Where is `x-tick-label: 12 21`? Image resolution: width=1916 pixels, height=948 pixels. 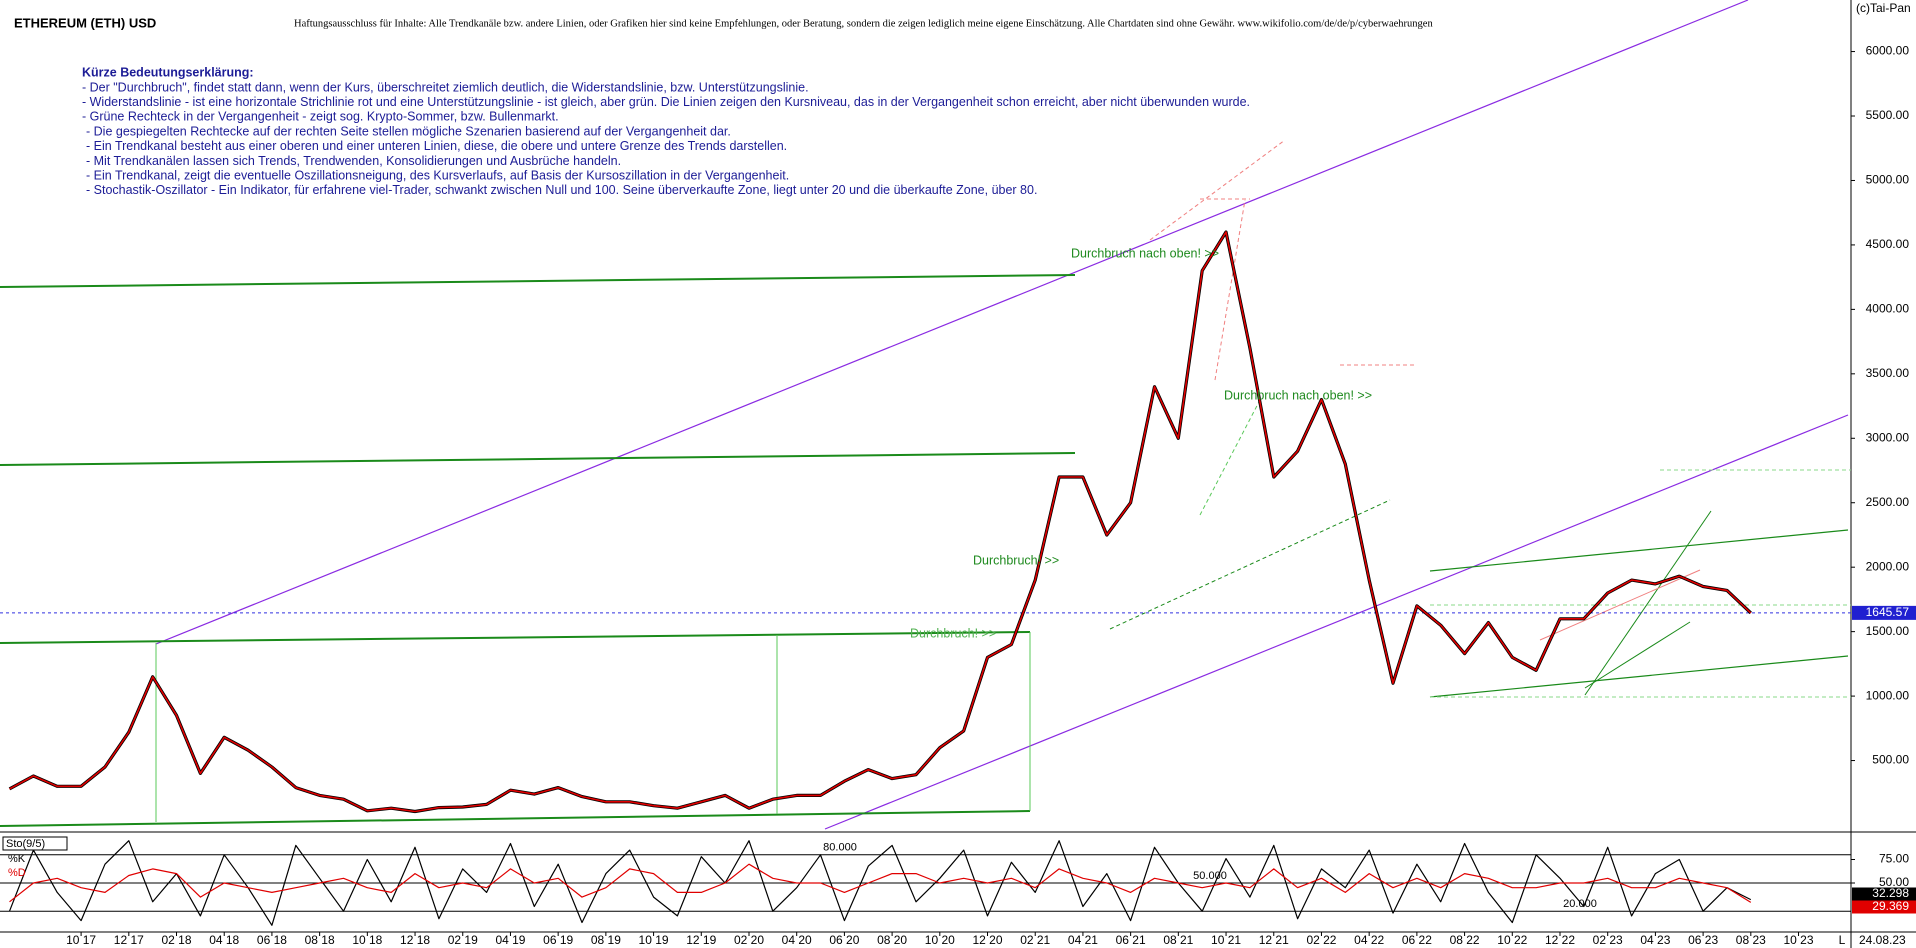
x-tick-label: 12 21 is located at coordinates (1274, 940).